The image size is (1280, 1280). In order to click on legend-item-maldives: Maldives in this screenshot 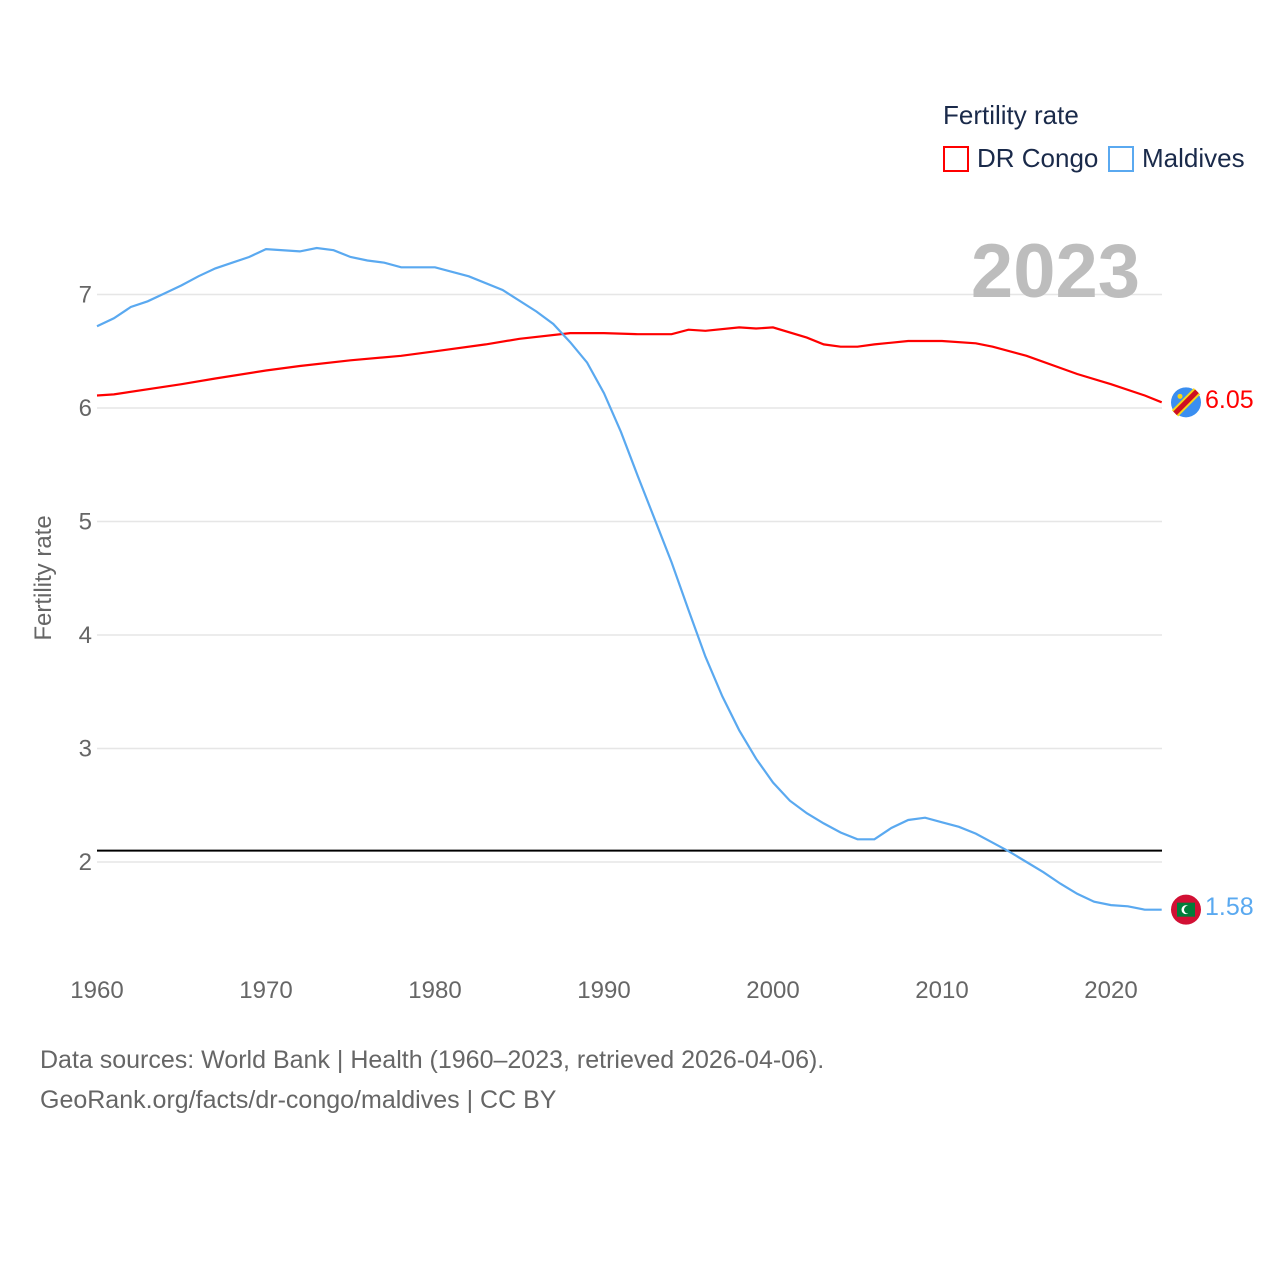, I will do `click(1176, 158)`.